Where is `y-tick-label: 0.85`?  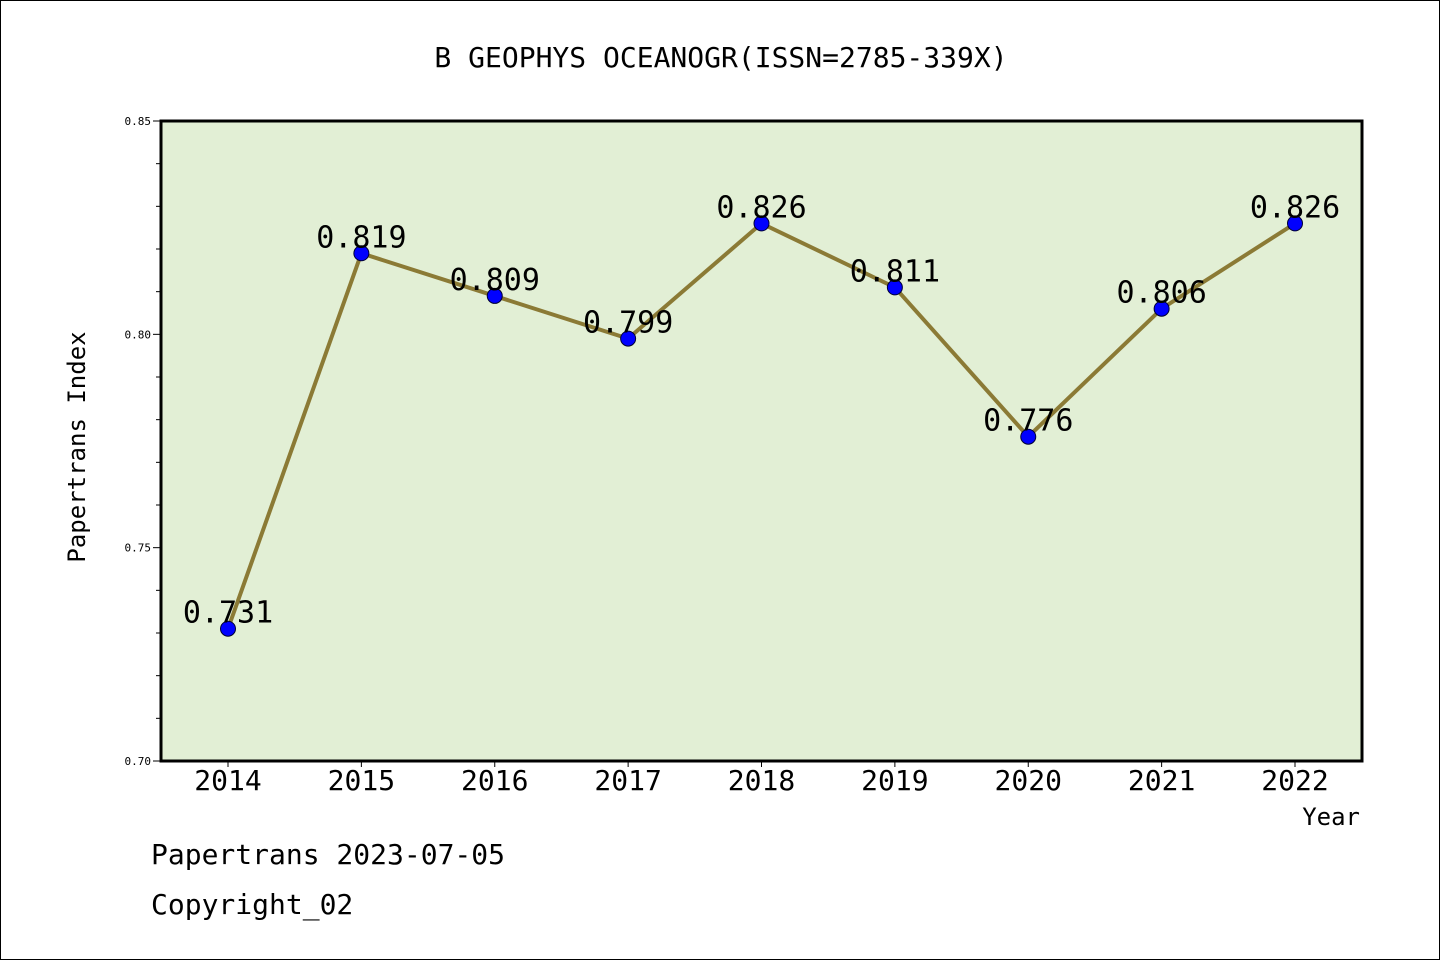
y-tick-label: 0.85 is located at coordinates (138, 121).